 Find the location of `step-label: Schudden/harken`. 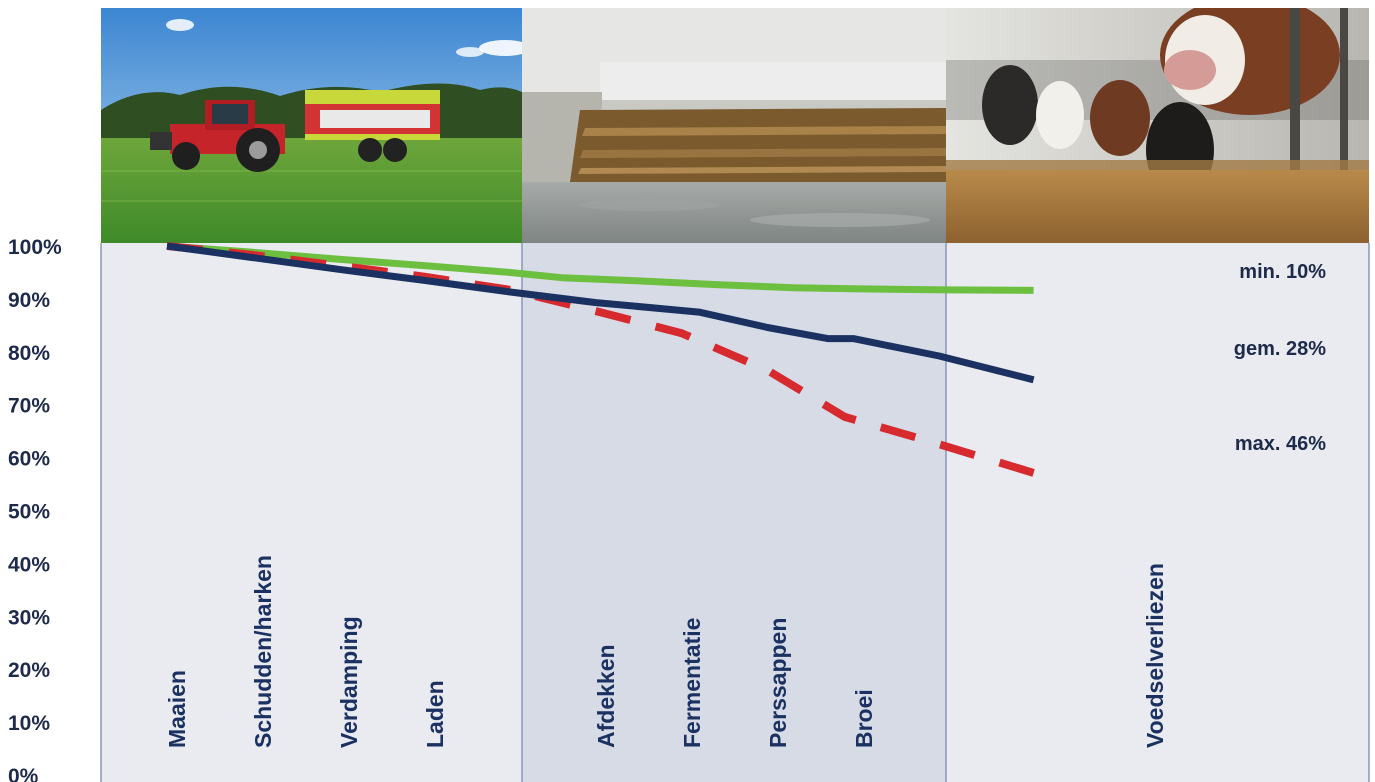

step-label: Schudden/harken is located at coordinates (263, 651).